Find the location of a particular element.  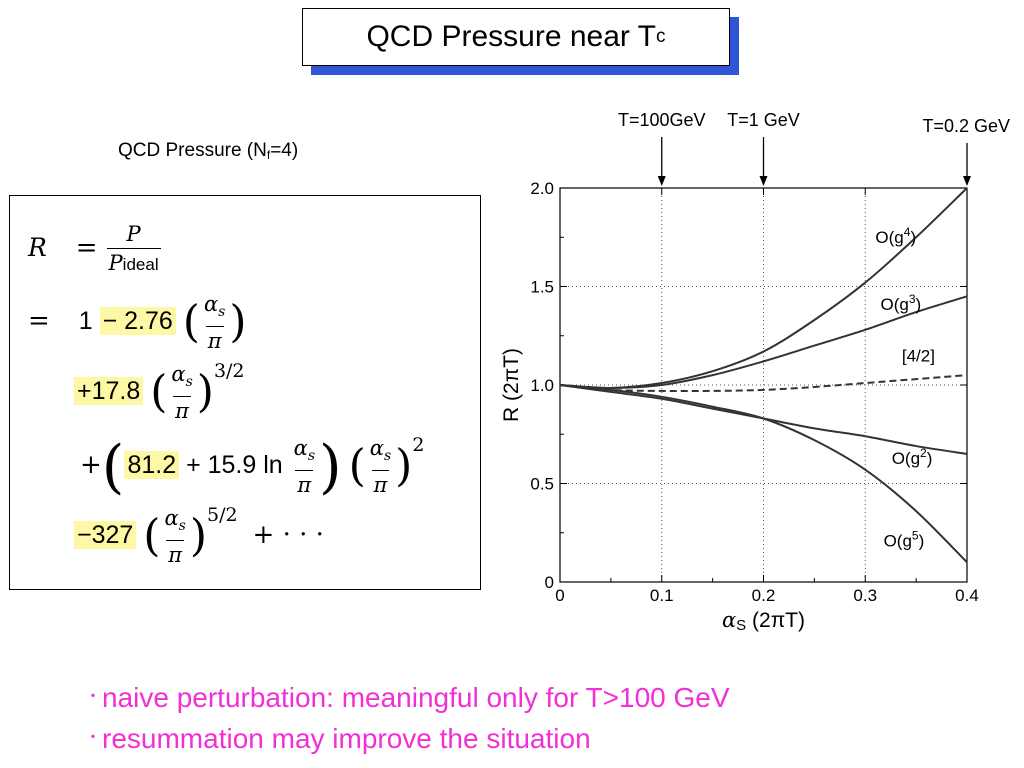

x-tick-label: 0.1 is located at coordinates (662, 595).